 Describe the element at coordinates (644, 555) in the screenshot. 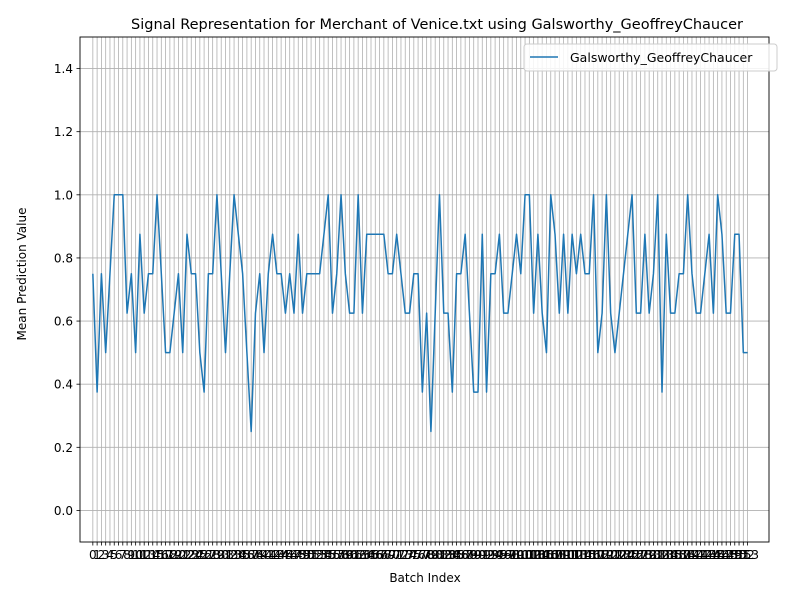

I see `x-tick-label: 129` at that location.